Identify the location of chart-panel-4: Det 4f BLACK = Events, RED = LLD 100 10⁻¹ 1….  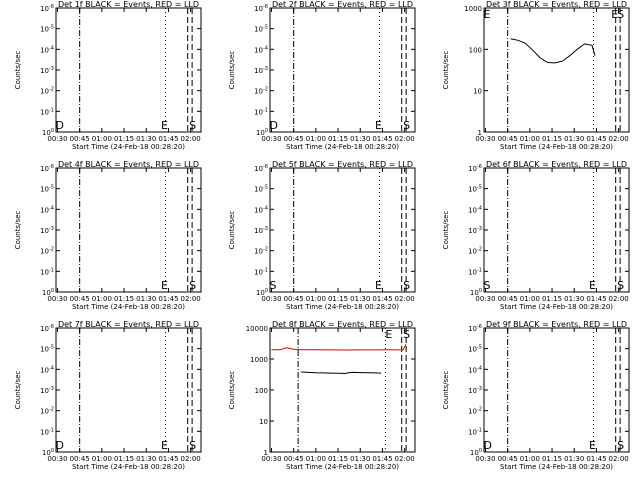
(108, 235).